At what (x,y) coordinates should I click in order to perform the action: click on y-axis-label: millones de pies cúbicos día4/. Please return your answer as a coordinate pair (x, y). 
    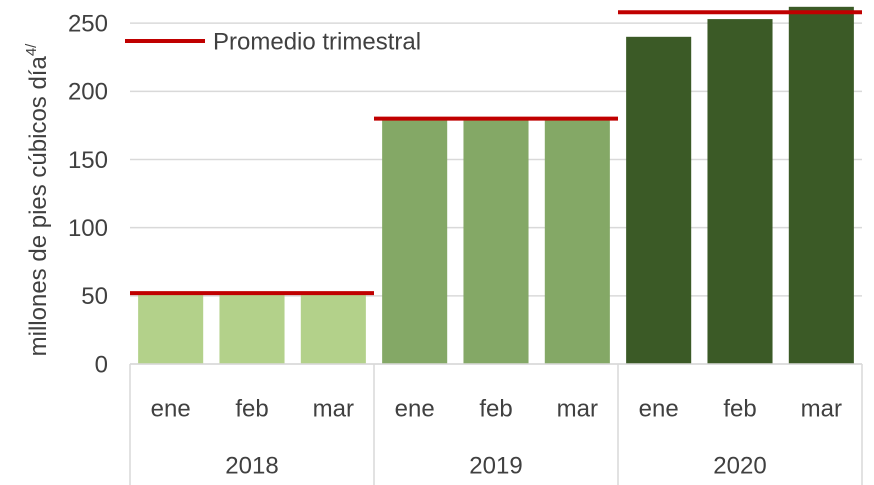
    Looking at the image, I should click on (37, 200).